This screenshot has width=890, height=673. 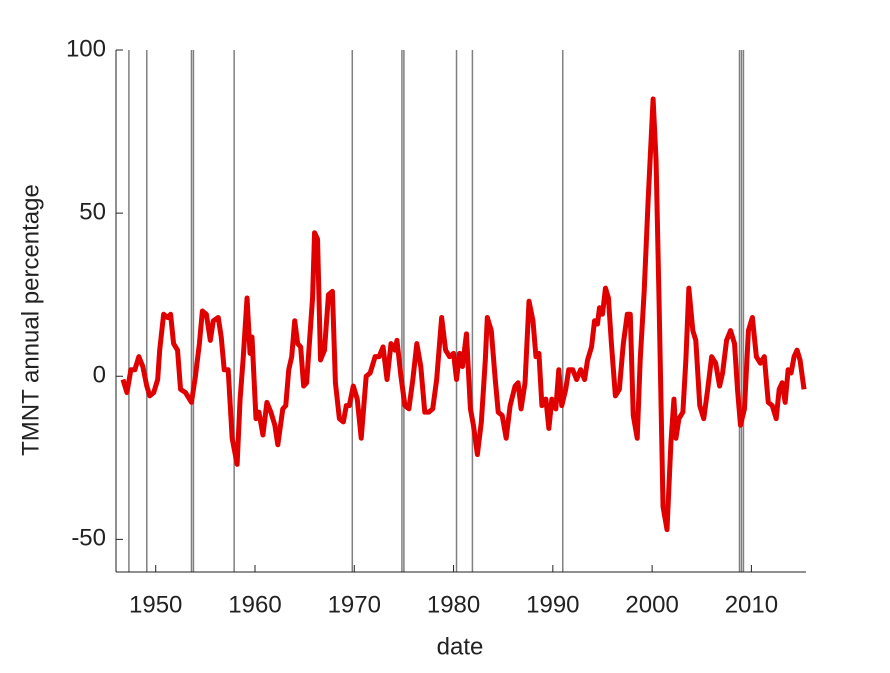 I want to click on y-tick-label: -50, so click(x=88, y=538).